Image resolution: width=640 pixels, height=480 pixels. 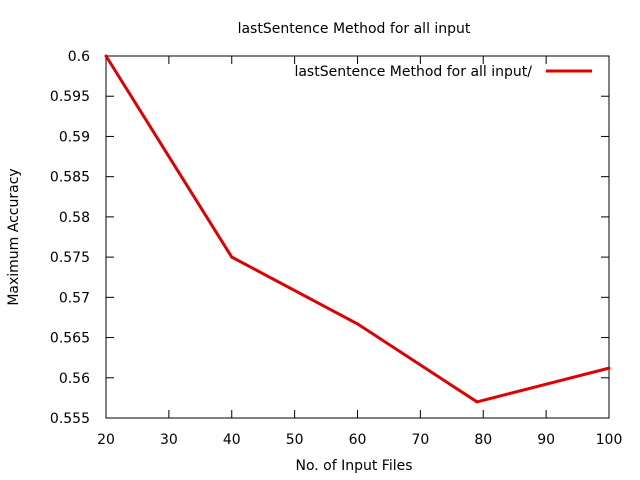 What do you see at coordinates (420, 440) in the screenshot?
I see `x-tick-label: 70` at bounding box center [420, 440].